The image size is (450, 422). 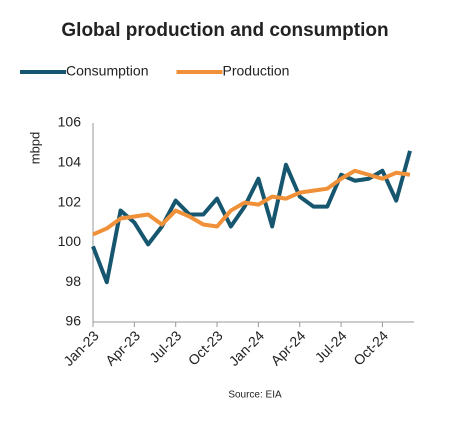 What do you see at coordinates (70, 201) in the screenshot?
I see `y-tick-label: 102` at bounding box center [70, 201].